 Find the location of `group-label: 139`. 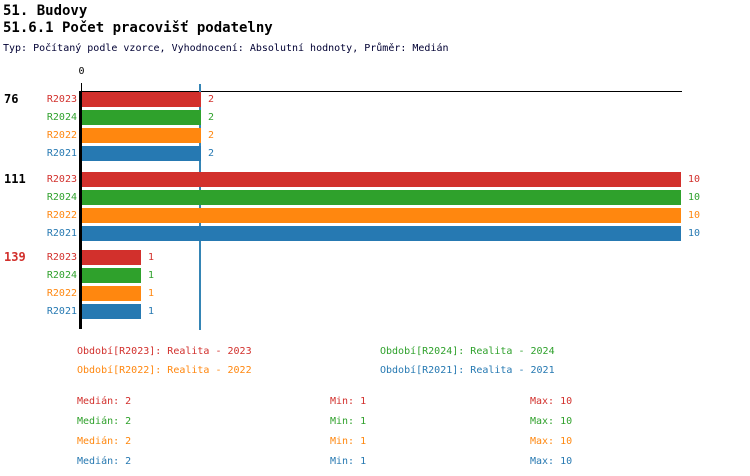

group-label: 139 is located at coordinates (15, 257).